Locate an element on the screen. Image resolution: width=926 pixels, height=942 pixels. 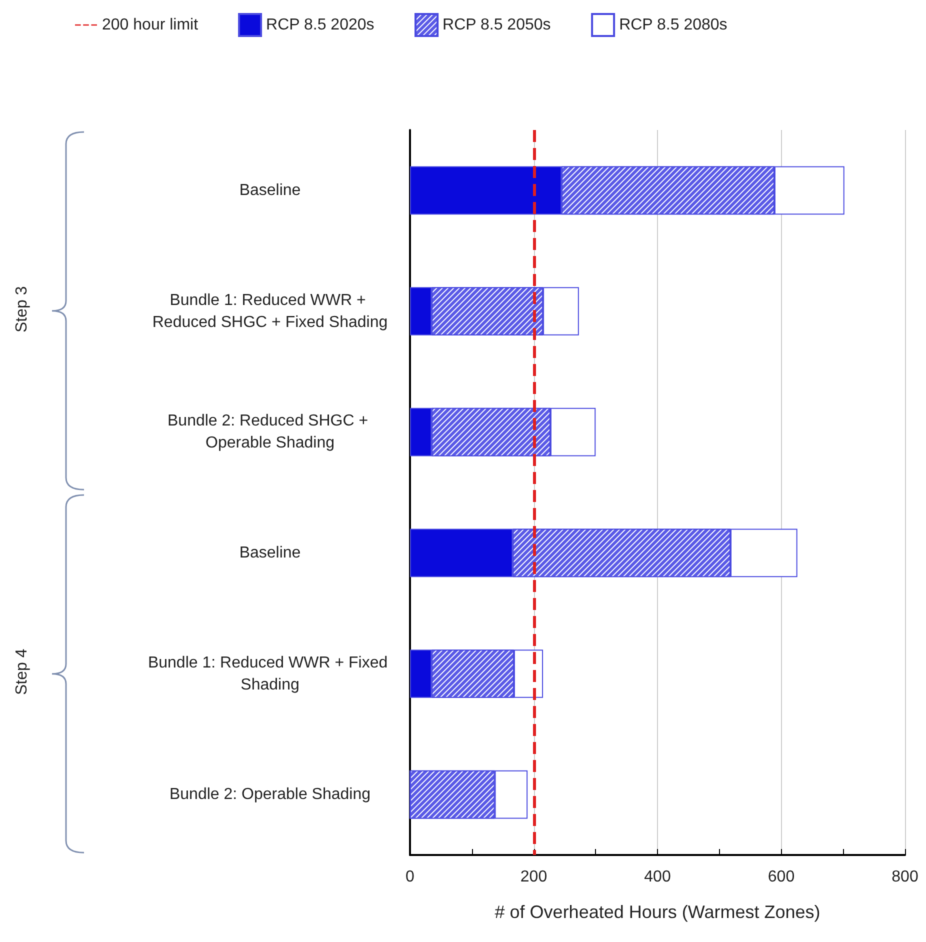
legend-label: RCP 8.5 2020s is located at coordinates (320, 25).